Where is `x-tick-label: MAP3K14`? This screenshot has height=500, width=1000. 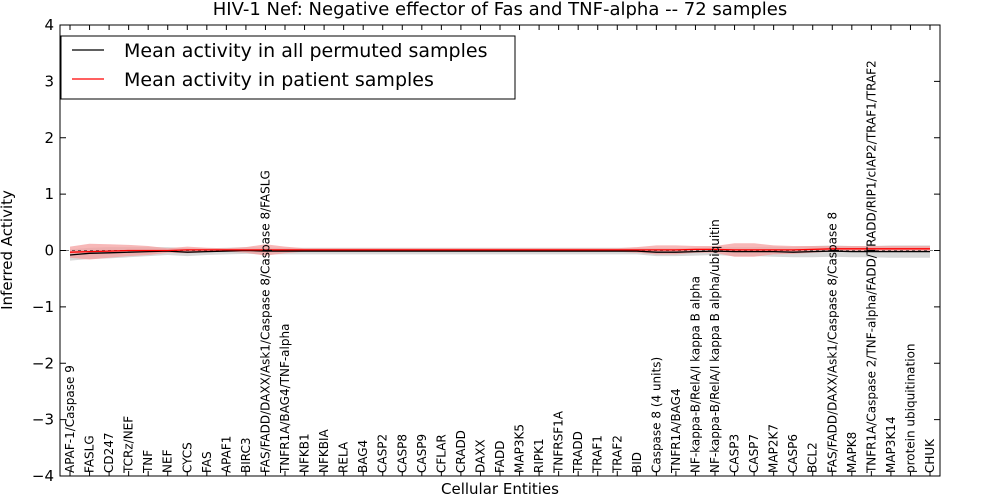
x-tick-label: MAP3K14 is located at coordinates (891, 444).